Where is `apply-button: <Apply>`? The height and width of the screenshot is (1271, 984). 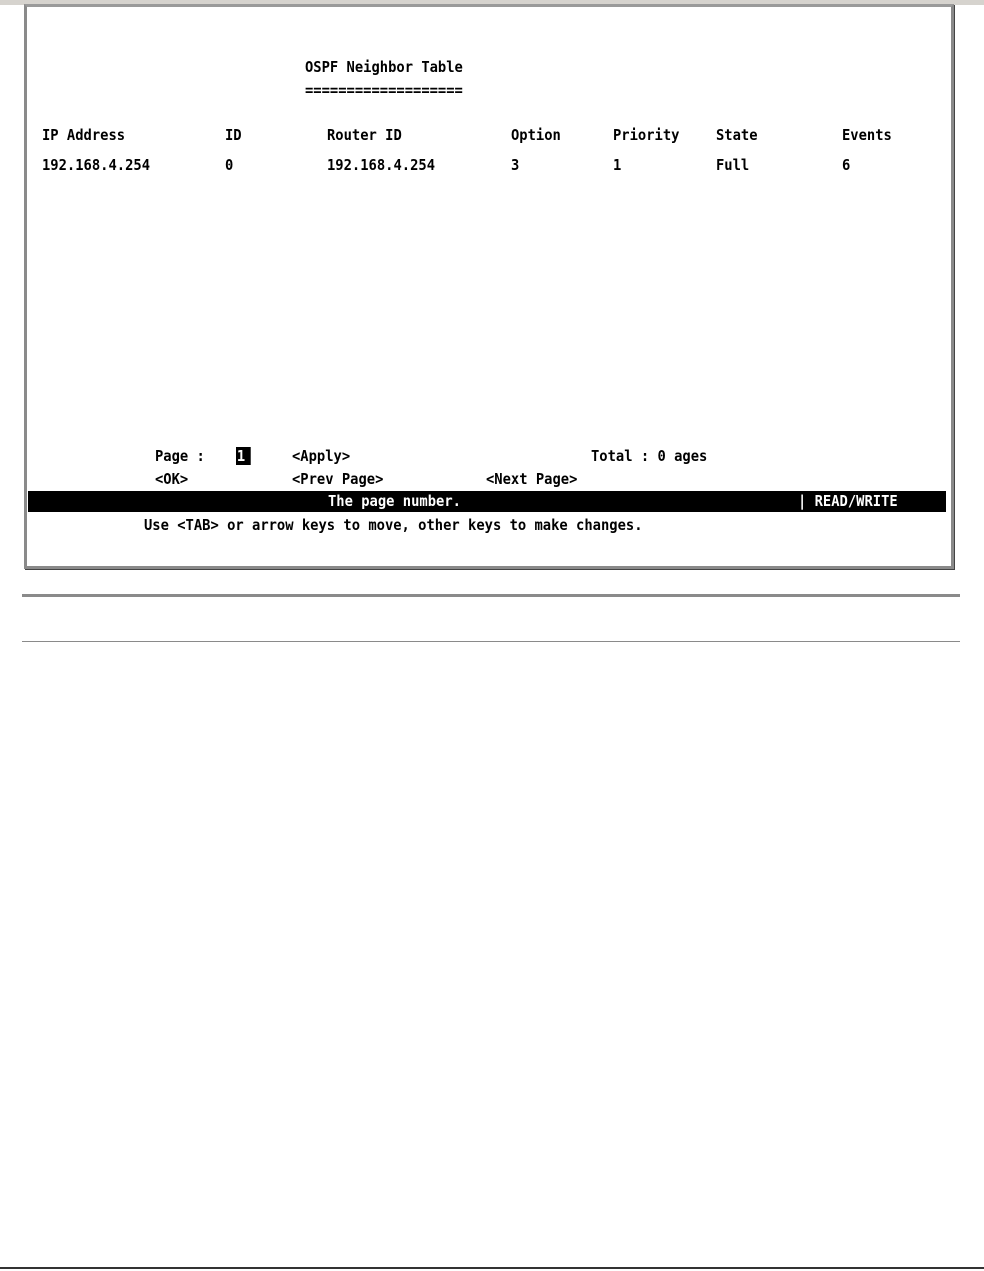 apply-button: <Apply> is located at coordinates (321, 456).